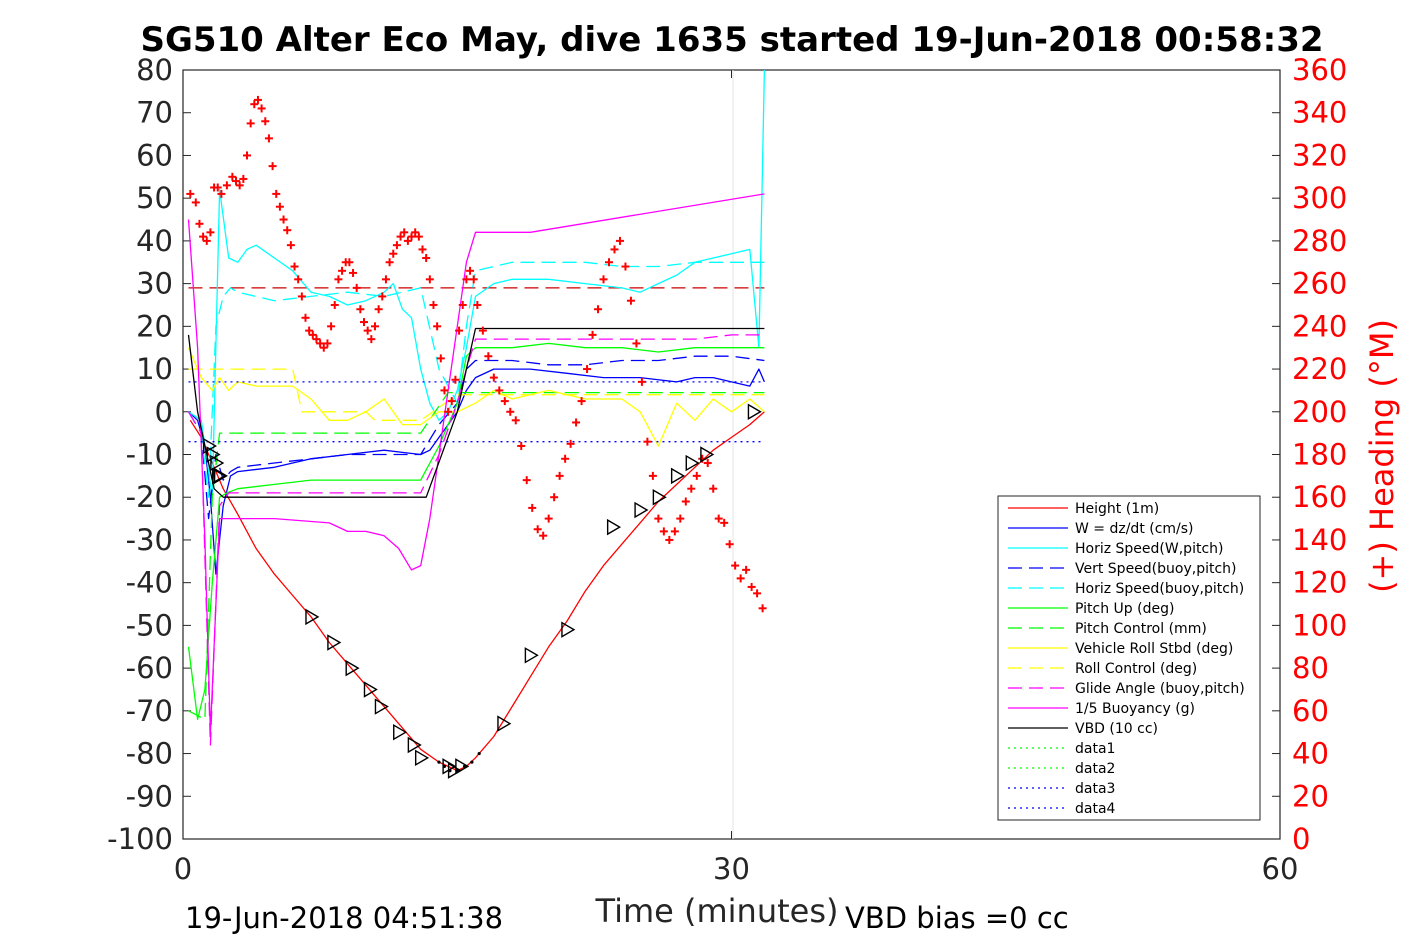 This screenshot has width=1417, height=945. I want to click on left-tick-label: 10, so click(154, 369).